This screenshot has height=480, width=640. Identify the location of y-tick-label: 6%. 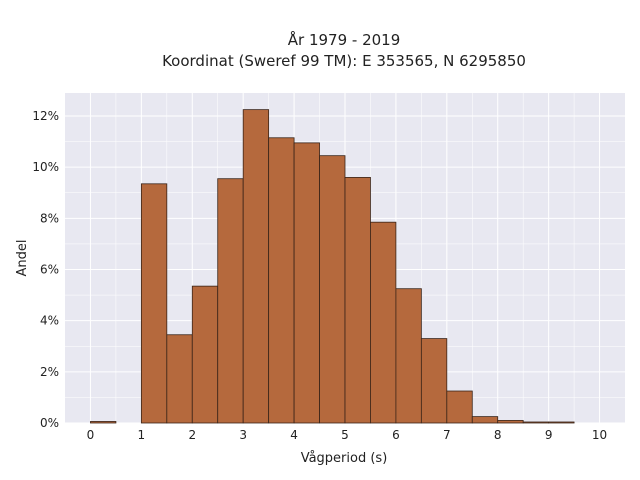
(49, 270).